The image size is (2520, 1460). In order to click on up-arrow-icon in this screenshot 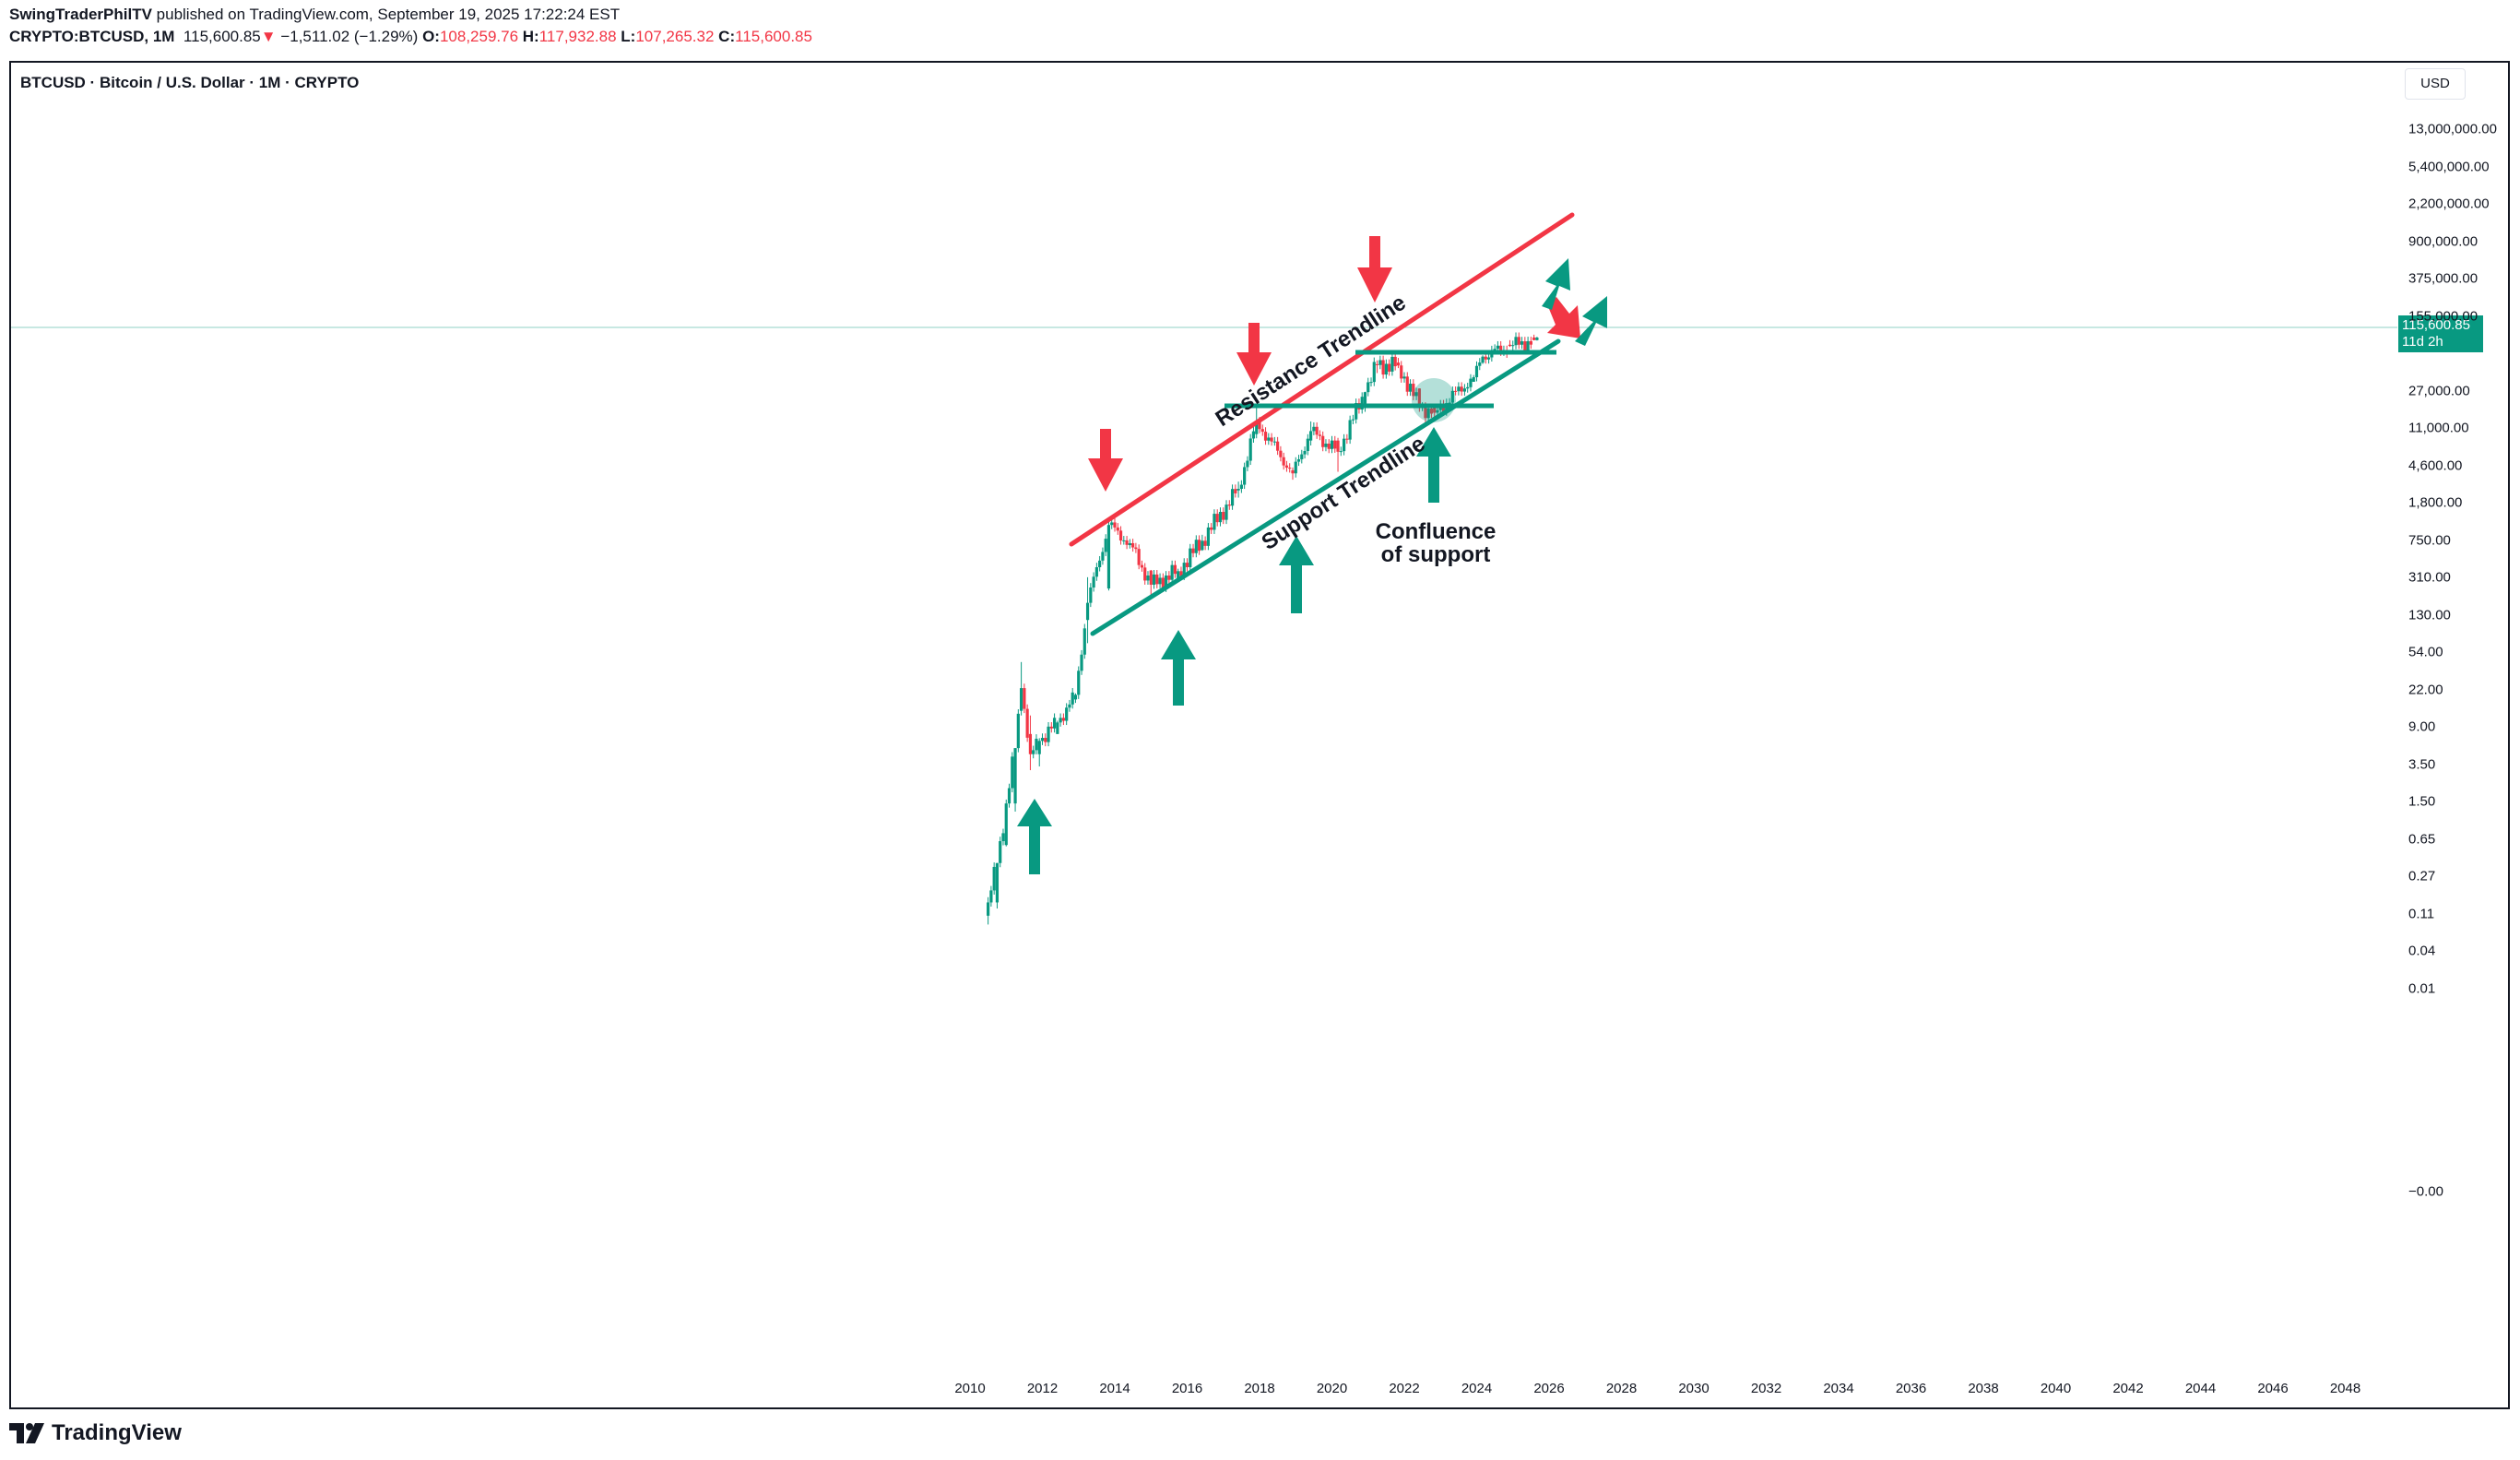, I will do `click(1034, 836)`.